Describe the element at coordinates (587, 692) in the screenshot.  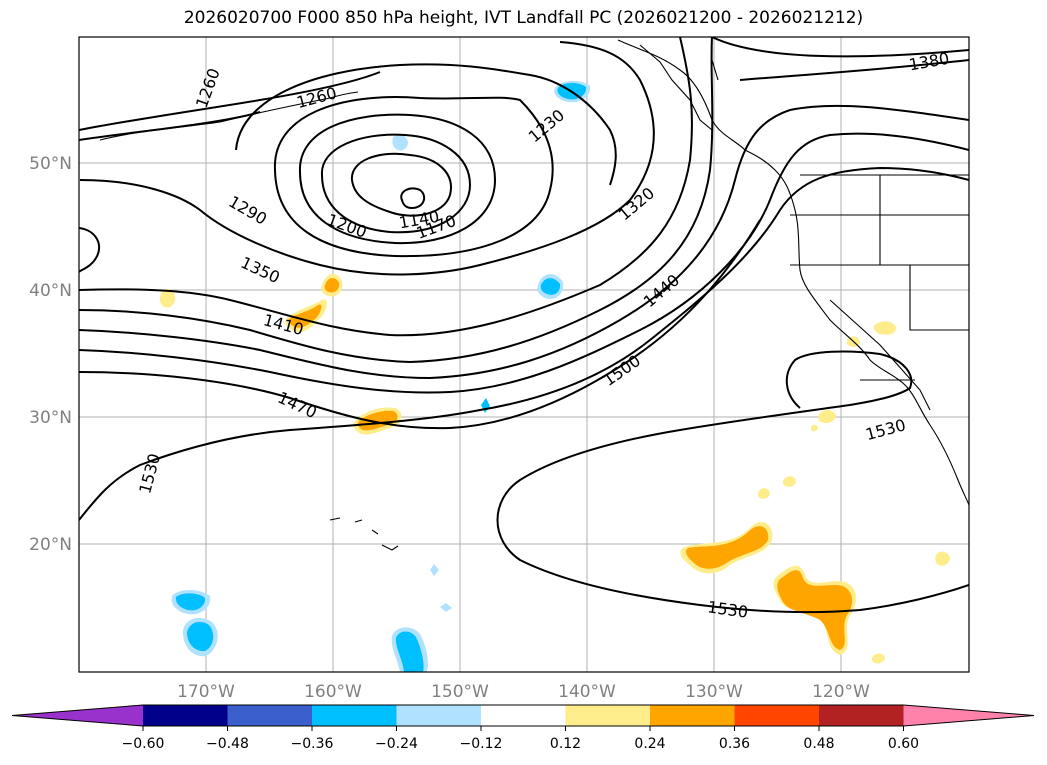
I see `lon-label: 140°W` at that location.